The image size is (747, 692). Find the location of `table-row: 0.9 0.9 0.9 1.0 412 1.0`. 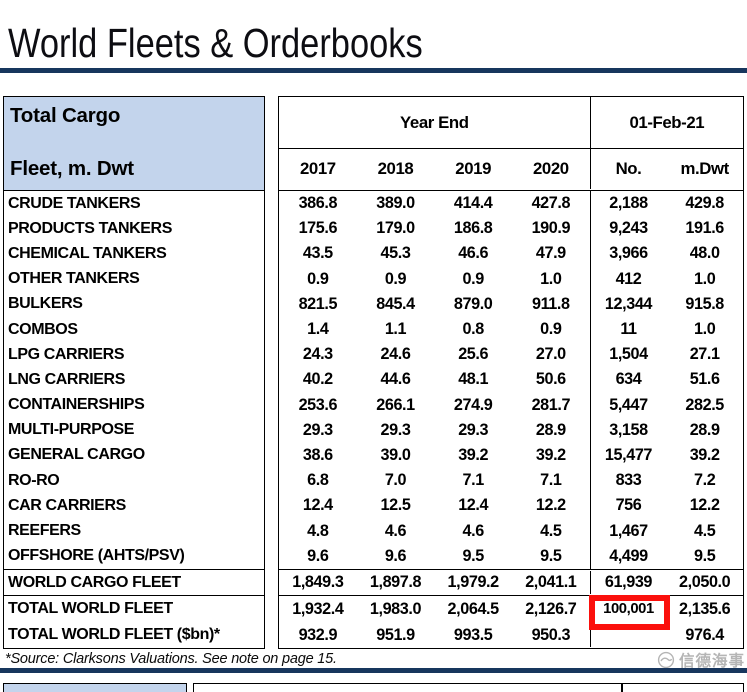

table-row: 0.9 0.9 0.9 1.0 412 1.0 is located at coordinates (511, 279).